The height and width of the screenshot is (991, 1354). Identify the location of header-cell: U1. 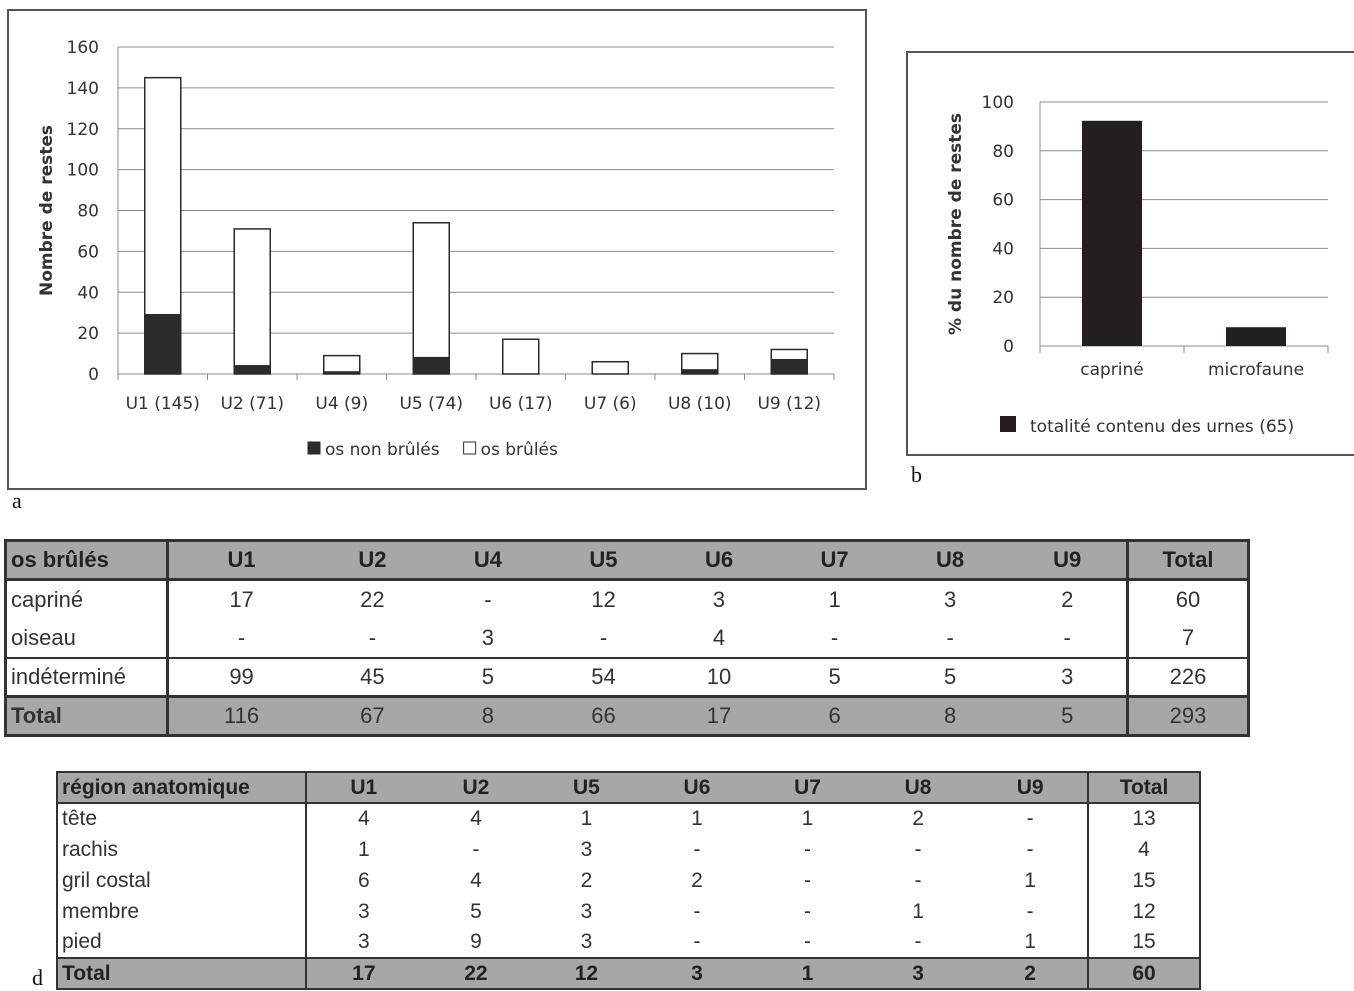
(363, 787).